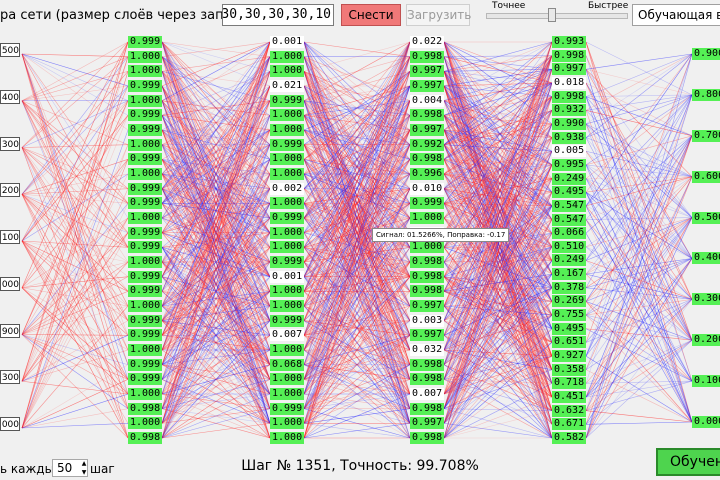 The width and height of the screenshot is (720, 480). I want to click on neuron-value: 0.999, so click(145, 247).